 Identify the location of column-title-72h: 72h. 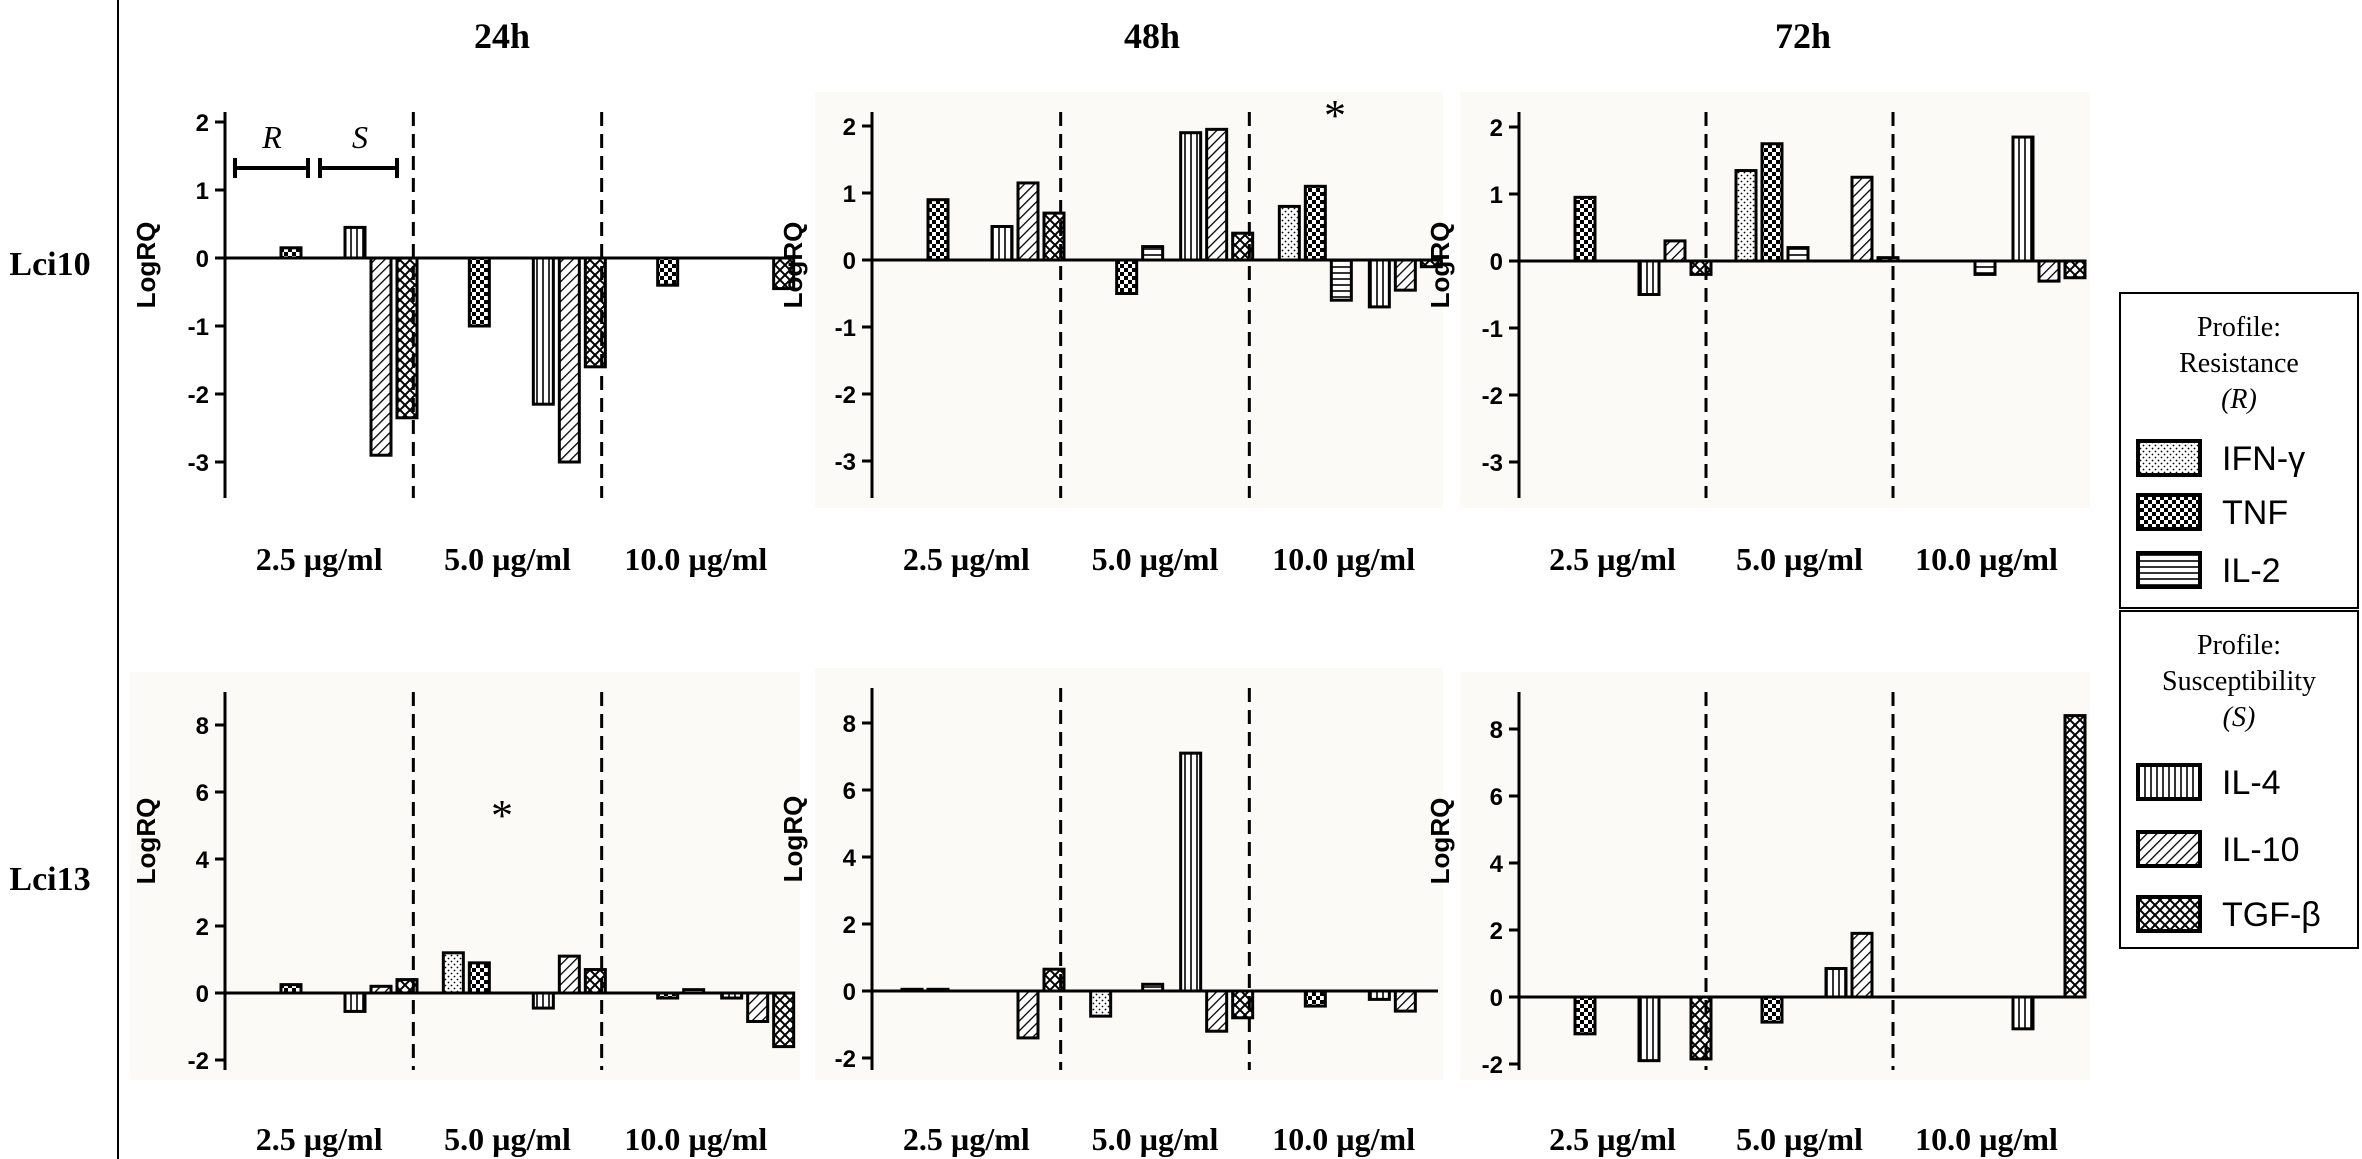
(1803, 36).